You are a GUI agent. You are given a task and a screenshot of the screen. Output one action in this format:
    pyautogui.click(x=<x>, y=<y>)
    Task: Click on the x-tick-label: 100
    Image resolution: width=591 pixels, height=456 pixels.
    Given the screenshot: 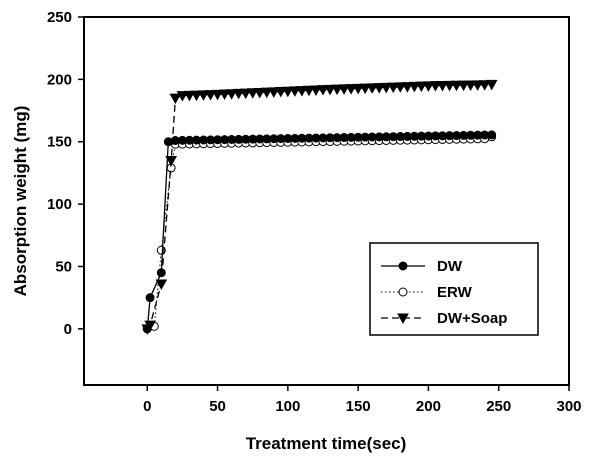 What is the action you would take?
    pyautogui.click(x=287, y=406)
    